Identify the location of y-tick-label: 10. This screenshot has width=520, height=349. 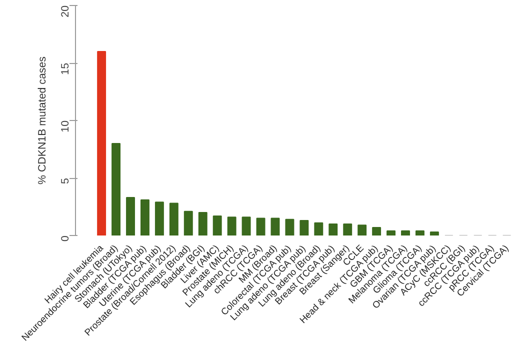
(66, 126).